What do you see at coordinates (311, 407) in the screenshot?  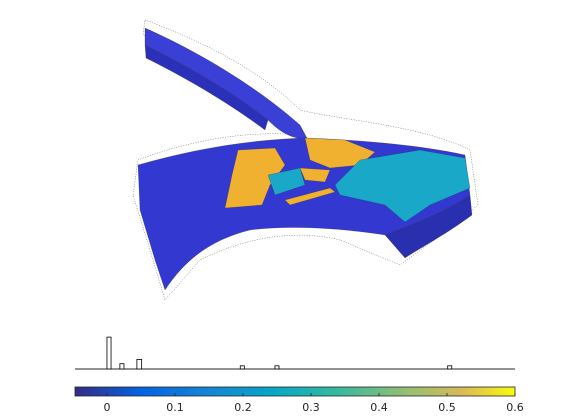 I see `colorbar-tick-label: 0.3` at bounding box center [311, 407].